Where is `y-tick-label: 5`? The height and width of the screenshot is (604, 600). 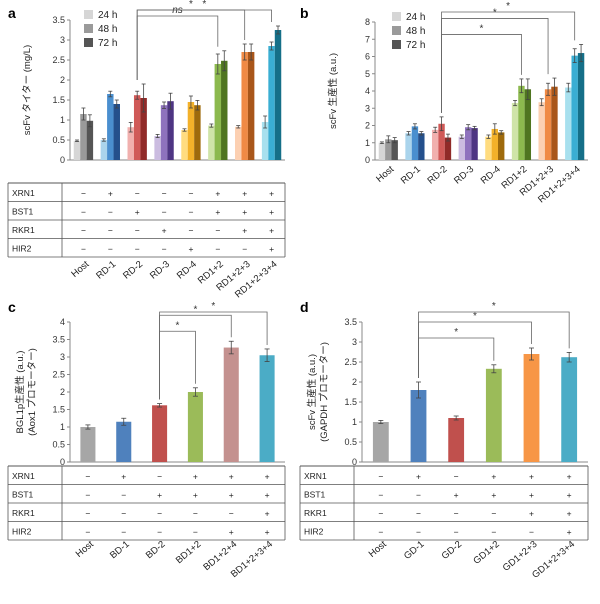
y-tick-label: 5 is located at coordinates (367, 74).